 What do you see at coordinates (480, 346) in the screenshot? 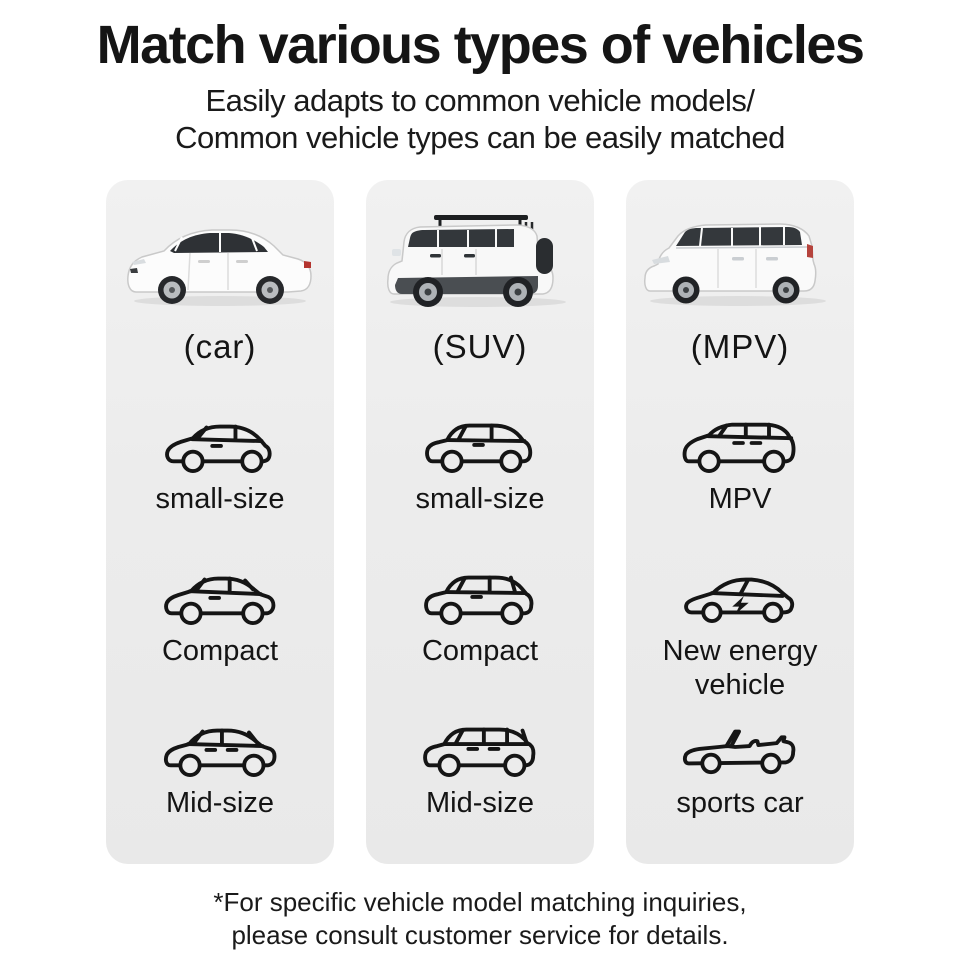
I see `vehicle-type-label-suv: (SUV)` at bounding box center [480, 346].